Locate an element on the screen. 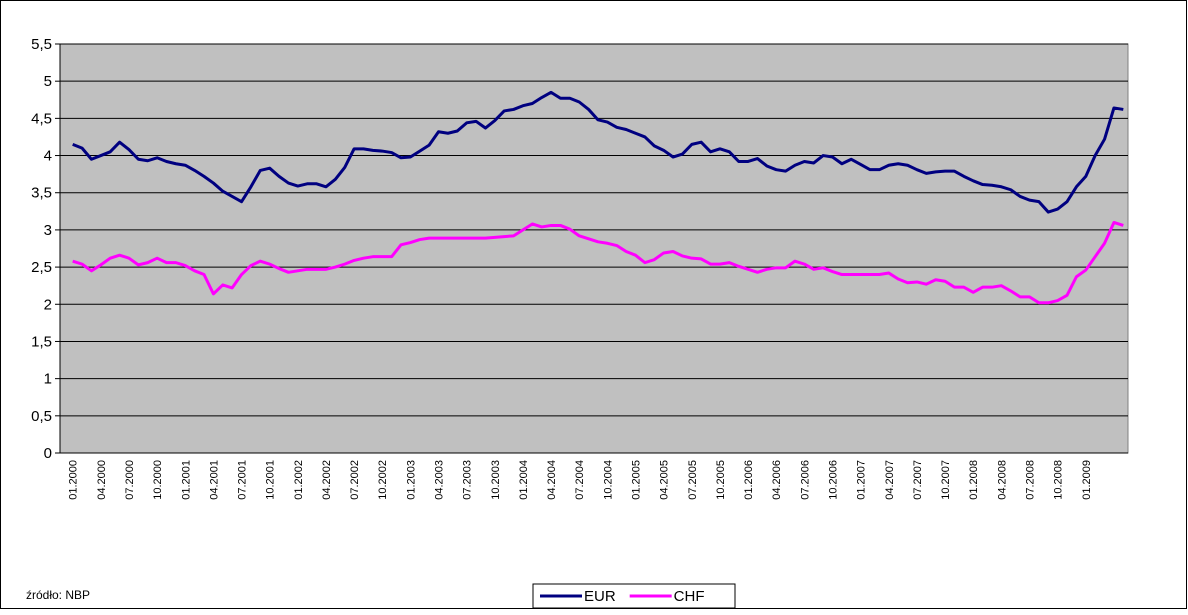 Image resolution: width=1188 pixels, height=615 pixels. x-tick-label: 01.2005 is located at coordinates (637, 480).